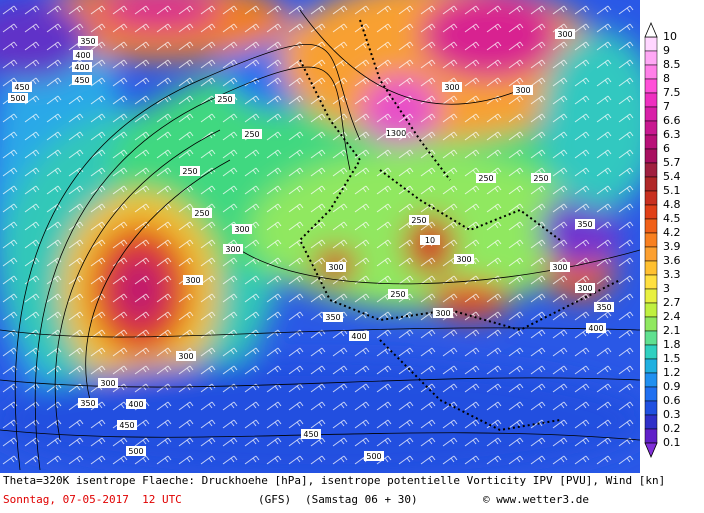 The height and width of the screenshot is (513, 704). I want to click on legend-label: 7.5, so click(672, 92).